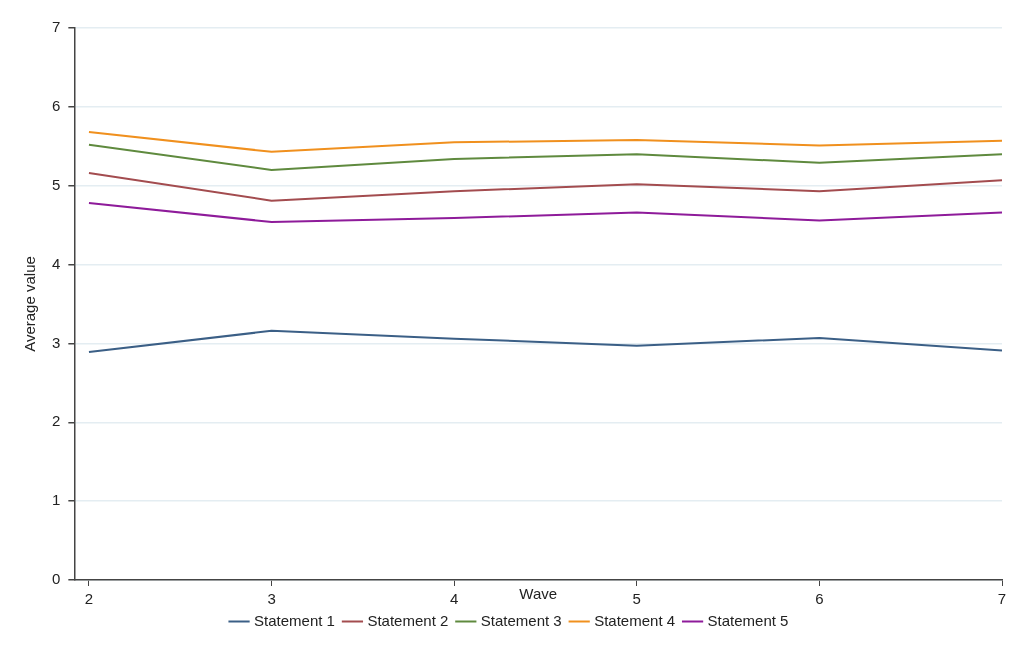  I want to click on legend-label: Statement 1, so click(294, 620).